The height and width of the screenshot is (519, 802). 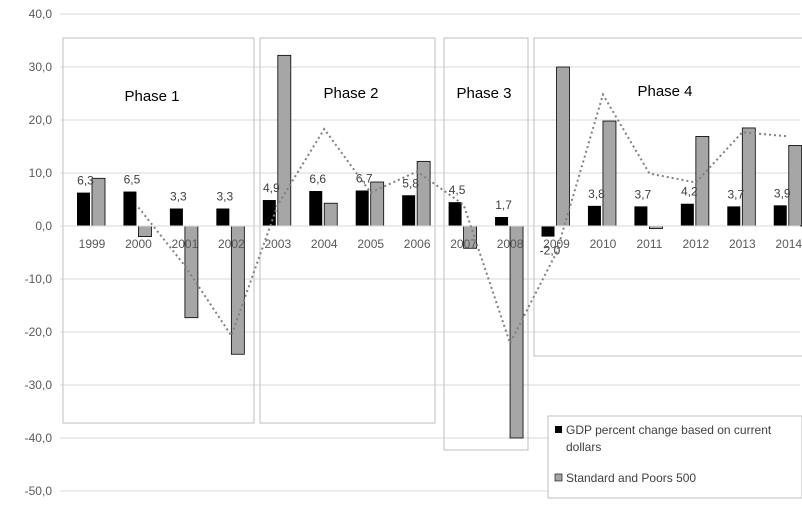 What do you see at coordinates (558, 429) in the screenshot?
I see `legend-swatch-gdp` at bounding box center [558, 429].